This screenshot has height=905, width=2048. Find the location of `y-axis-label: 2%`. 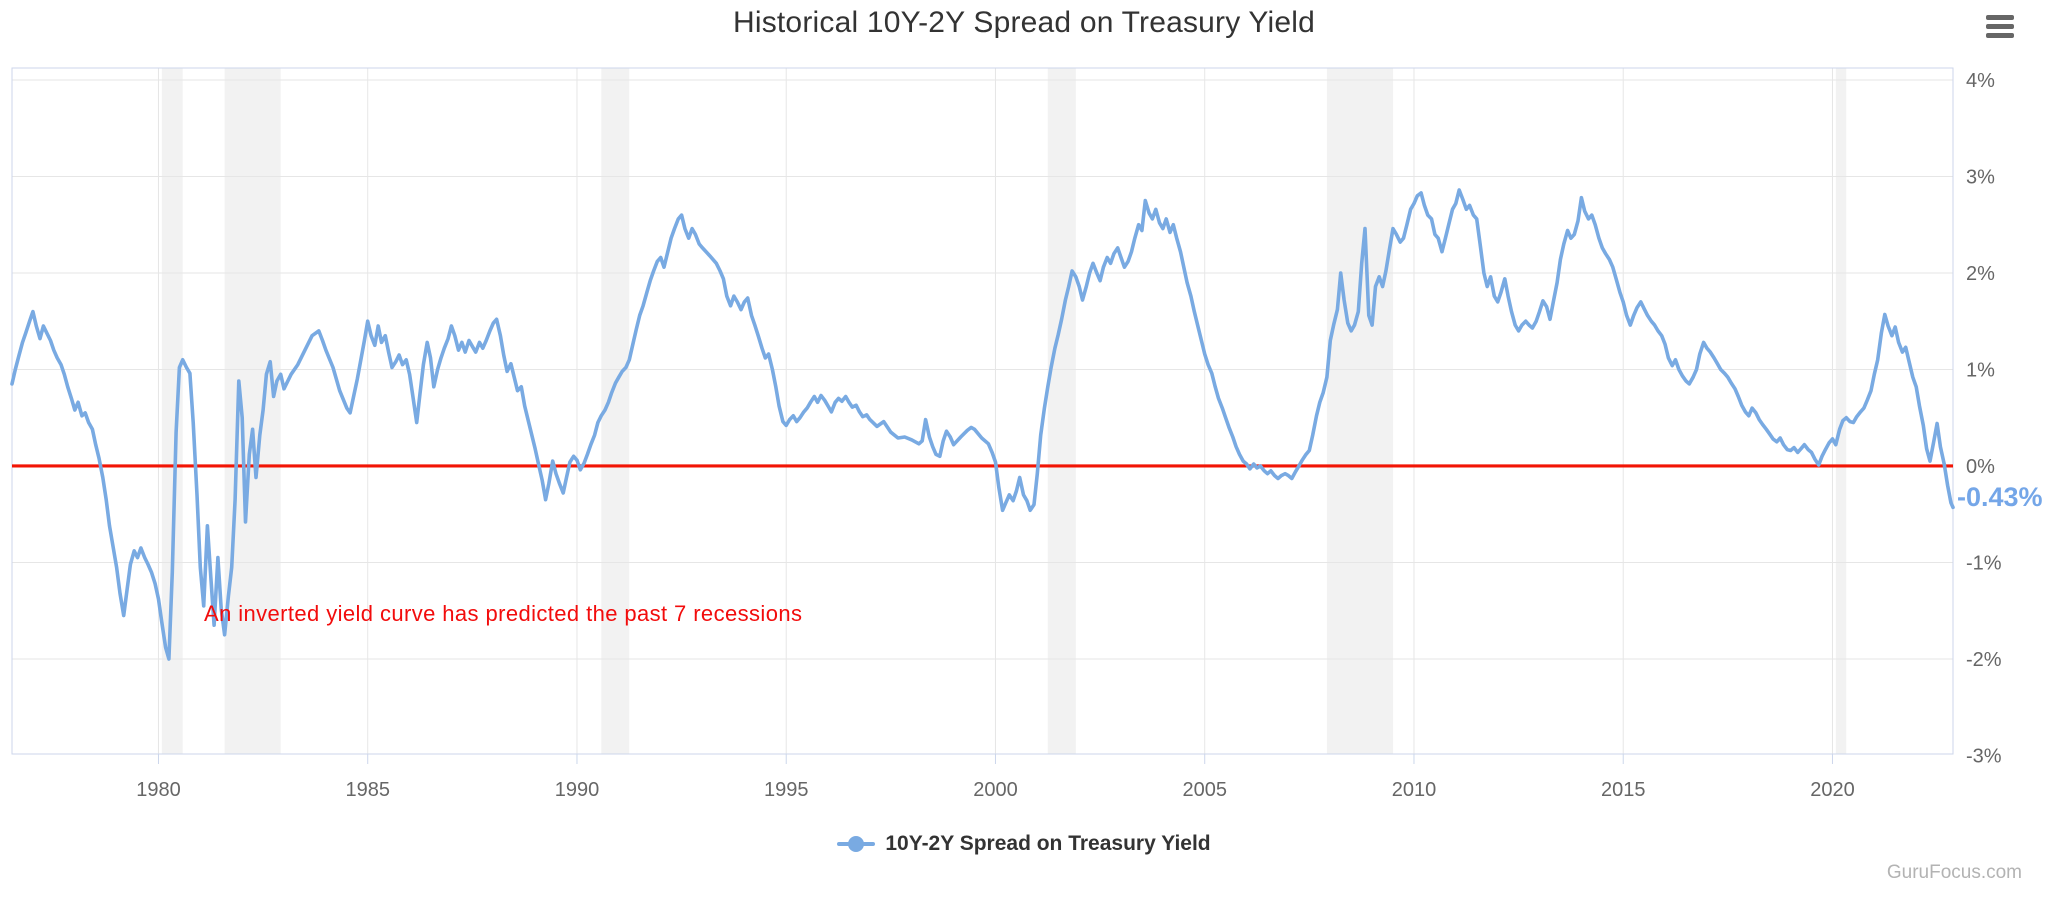

y-axis-label: 2% is located at coordinates (1980, 274).